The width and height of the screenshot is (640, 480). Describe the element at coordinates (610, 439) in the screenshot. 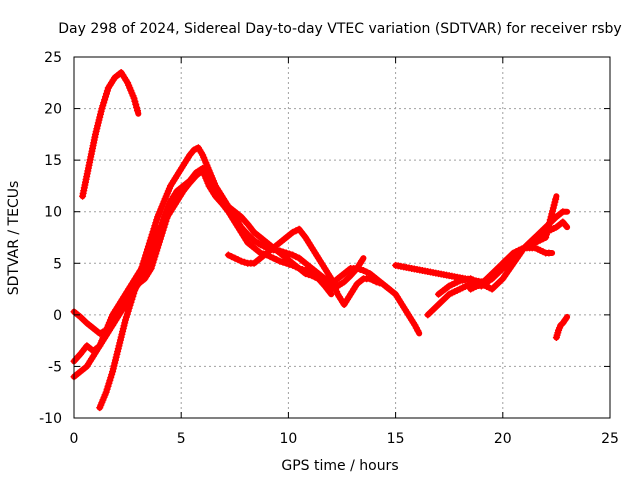

I see `x-tick-label: 25` at that location.